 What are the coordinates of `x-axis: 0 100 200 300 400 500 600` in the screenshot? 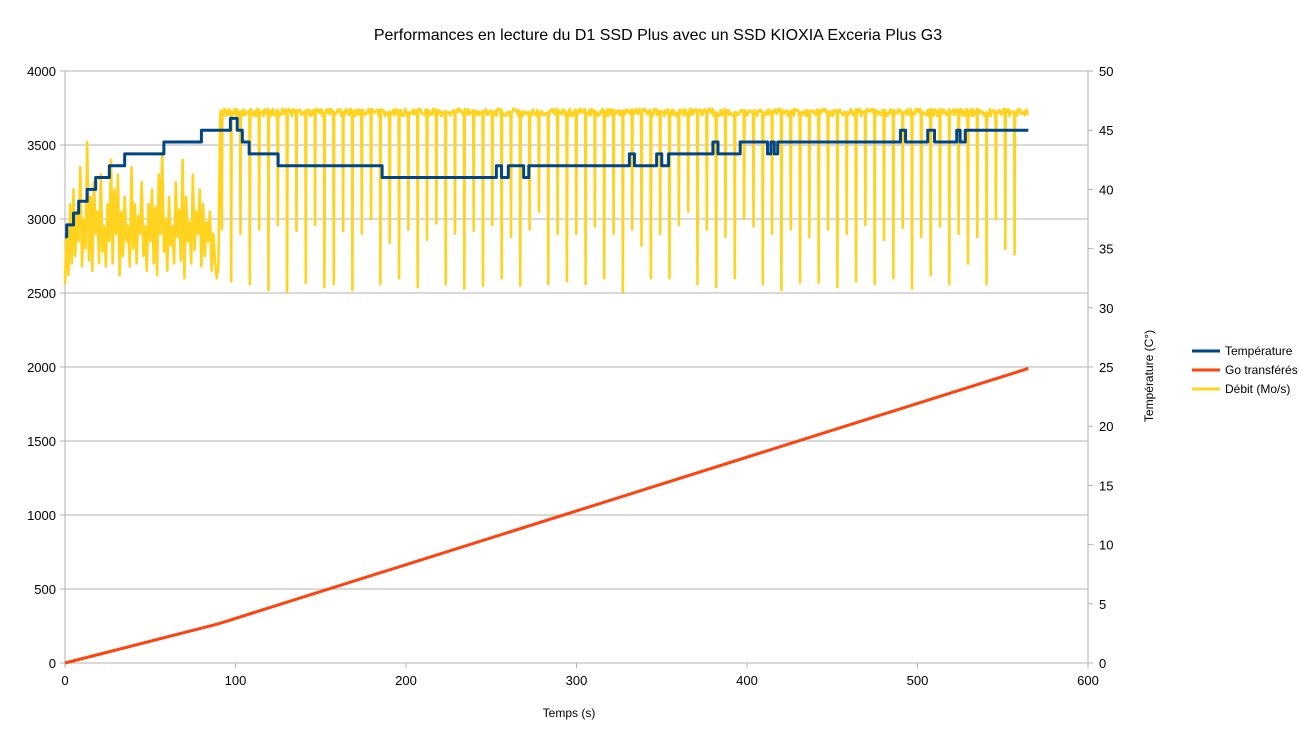 It's located at (580, 675).